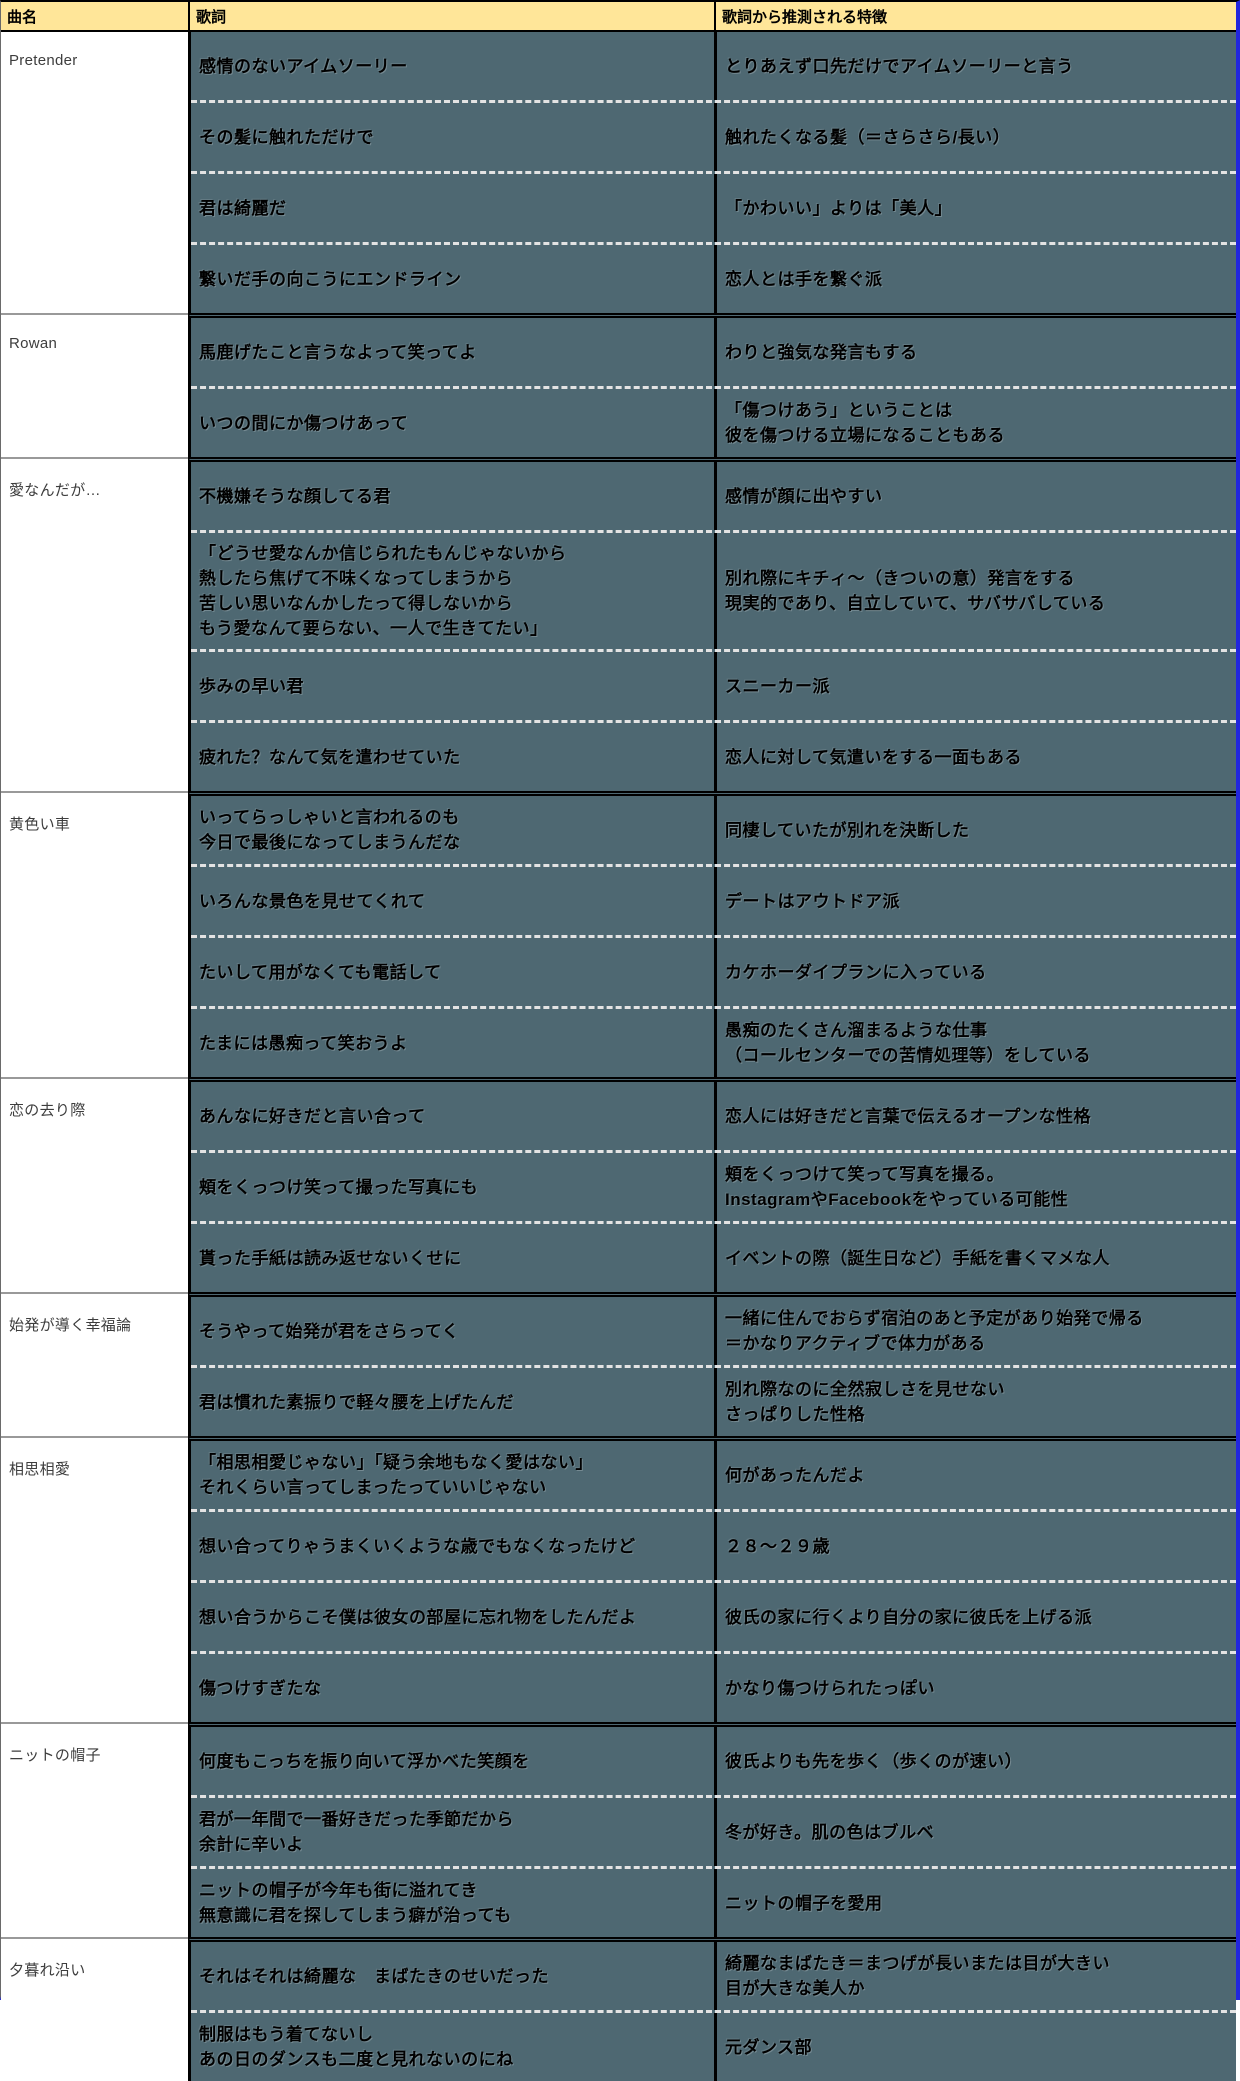  I want to click on table-row: あんなに好きだと言い合って 恋人には好きだと言葉で伝えるオープンな性格, so click(713, 1116).